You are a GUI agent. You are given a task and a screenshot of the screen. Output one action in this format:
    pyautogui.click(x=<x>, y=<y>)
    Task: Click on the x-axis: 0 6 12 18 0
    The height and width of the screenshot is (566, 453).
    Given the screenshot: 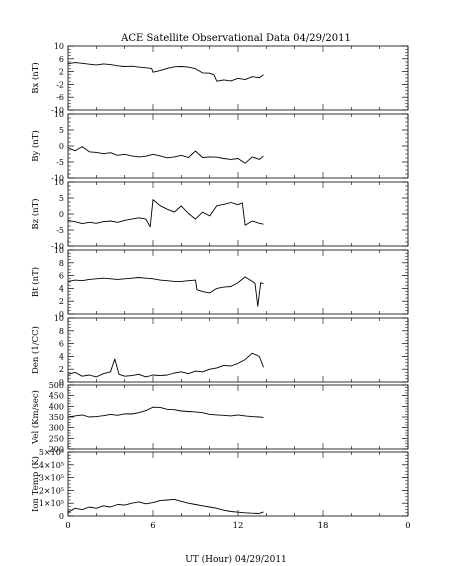 What is the action you would take?
    pyautogui.click(x=237, y=526)
    